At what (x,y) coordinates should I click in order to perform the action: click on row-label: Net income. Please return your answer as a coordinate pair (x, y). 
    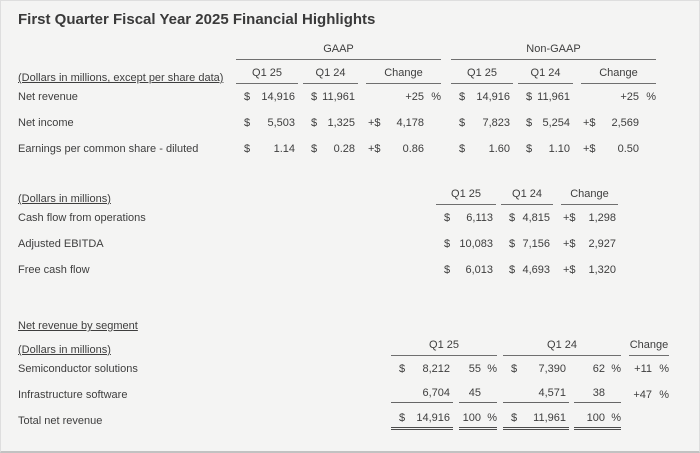
    Looking at the image, I should click on (46, 123).